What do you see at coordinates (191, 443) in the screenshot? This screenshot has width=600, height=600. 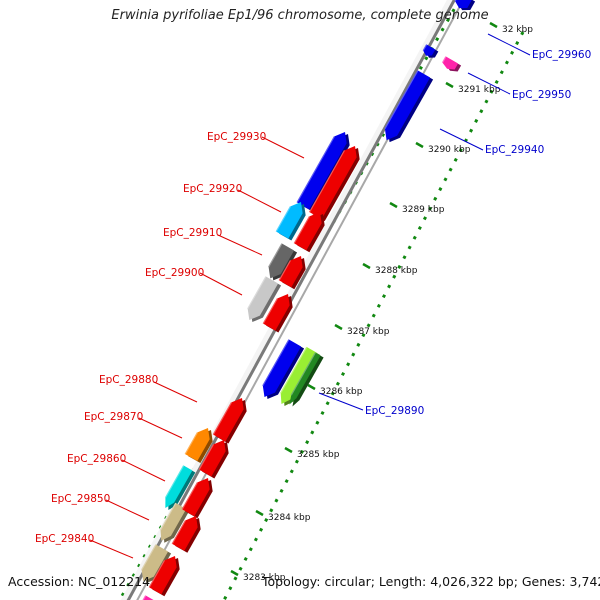 I see `gene-EpC_29870-highlight` at bounding box center [191, 443].